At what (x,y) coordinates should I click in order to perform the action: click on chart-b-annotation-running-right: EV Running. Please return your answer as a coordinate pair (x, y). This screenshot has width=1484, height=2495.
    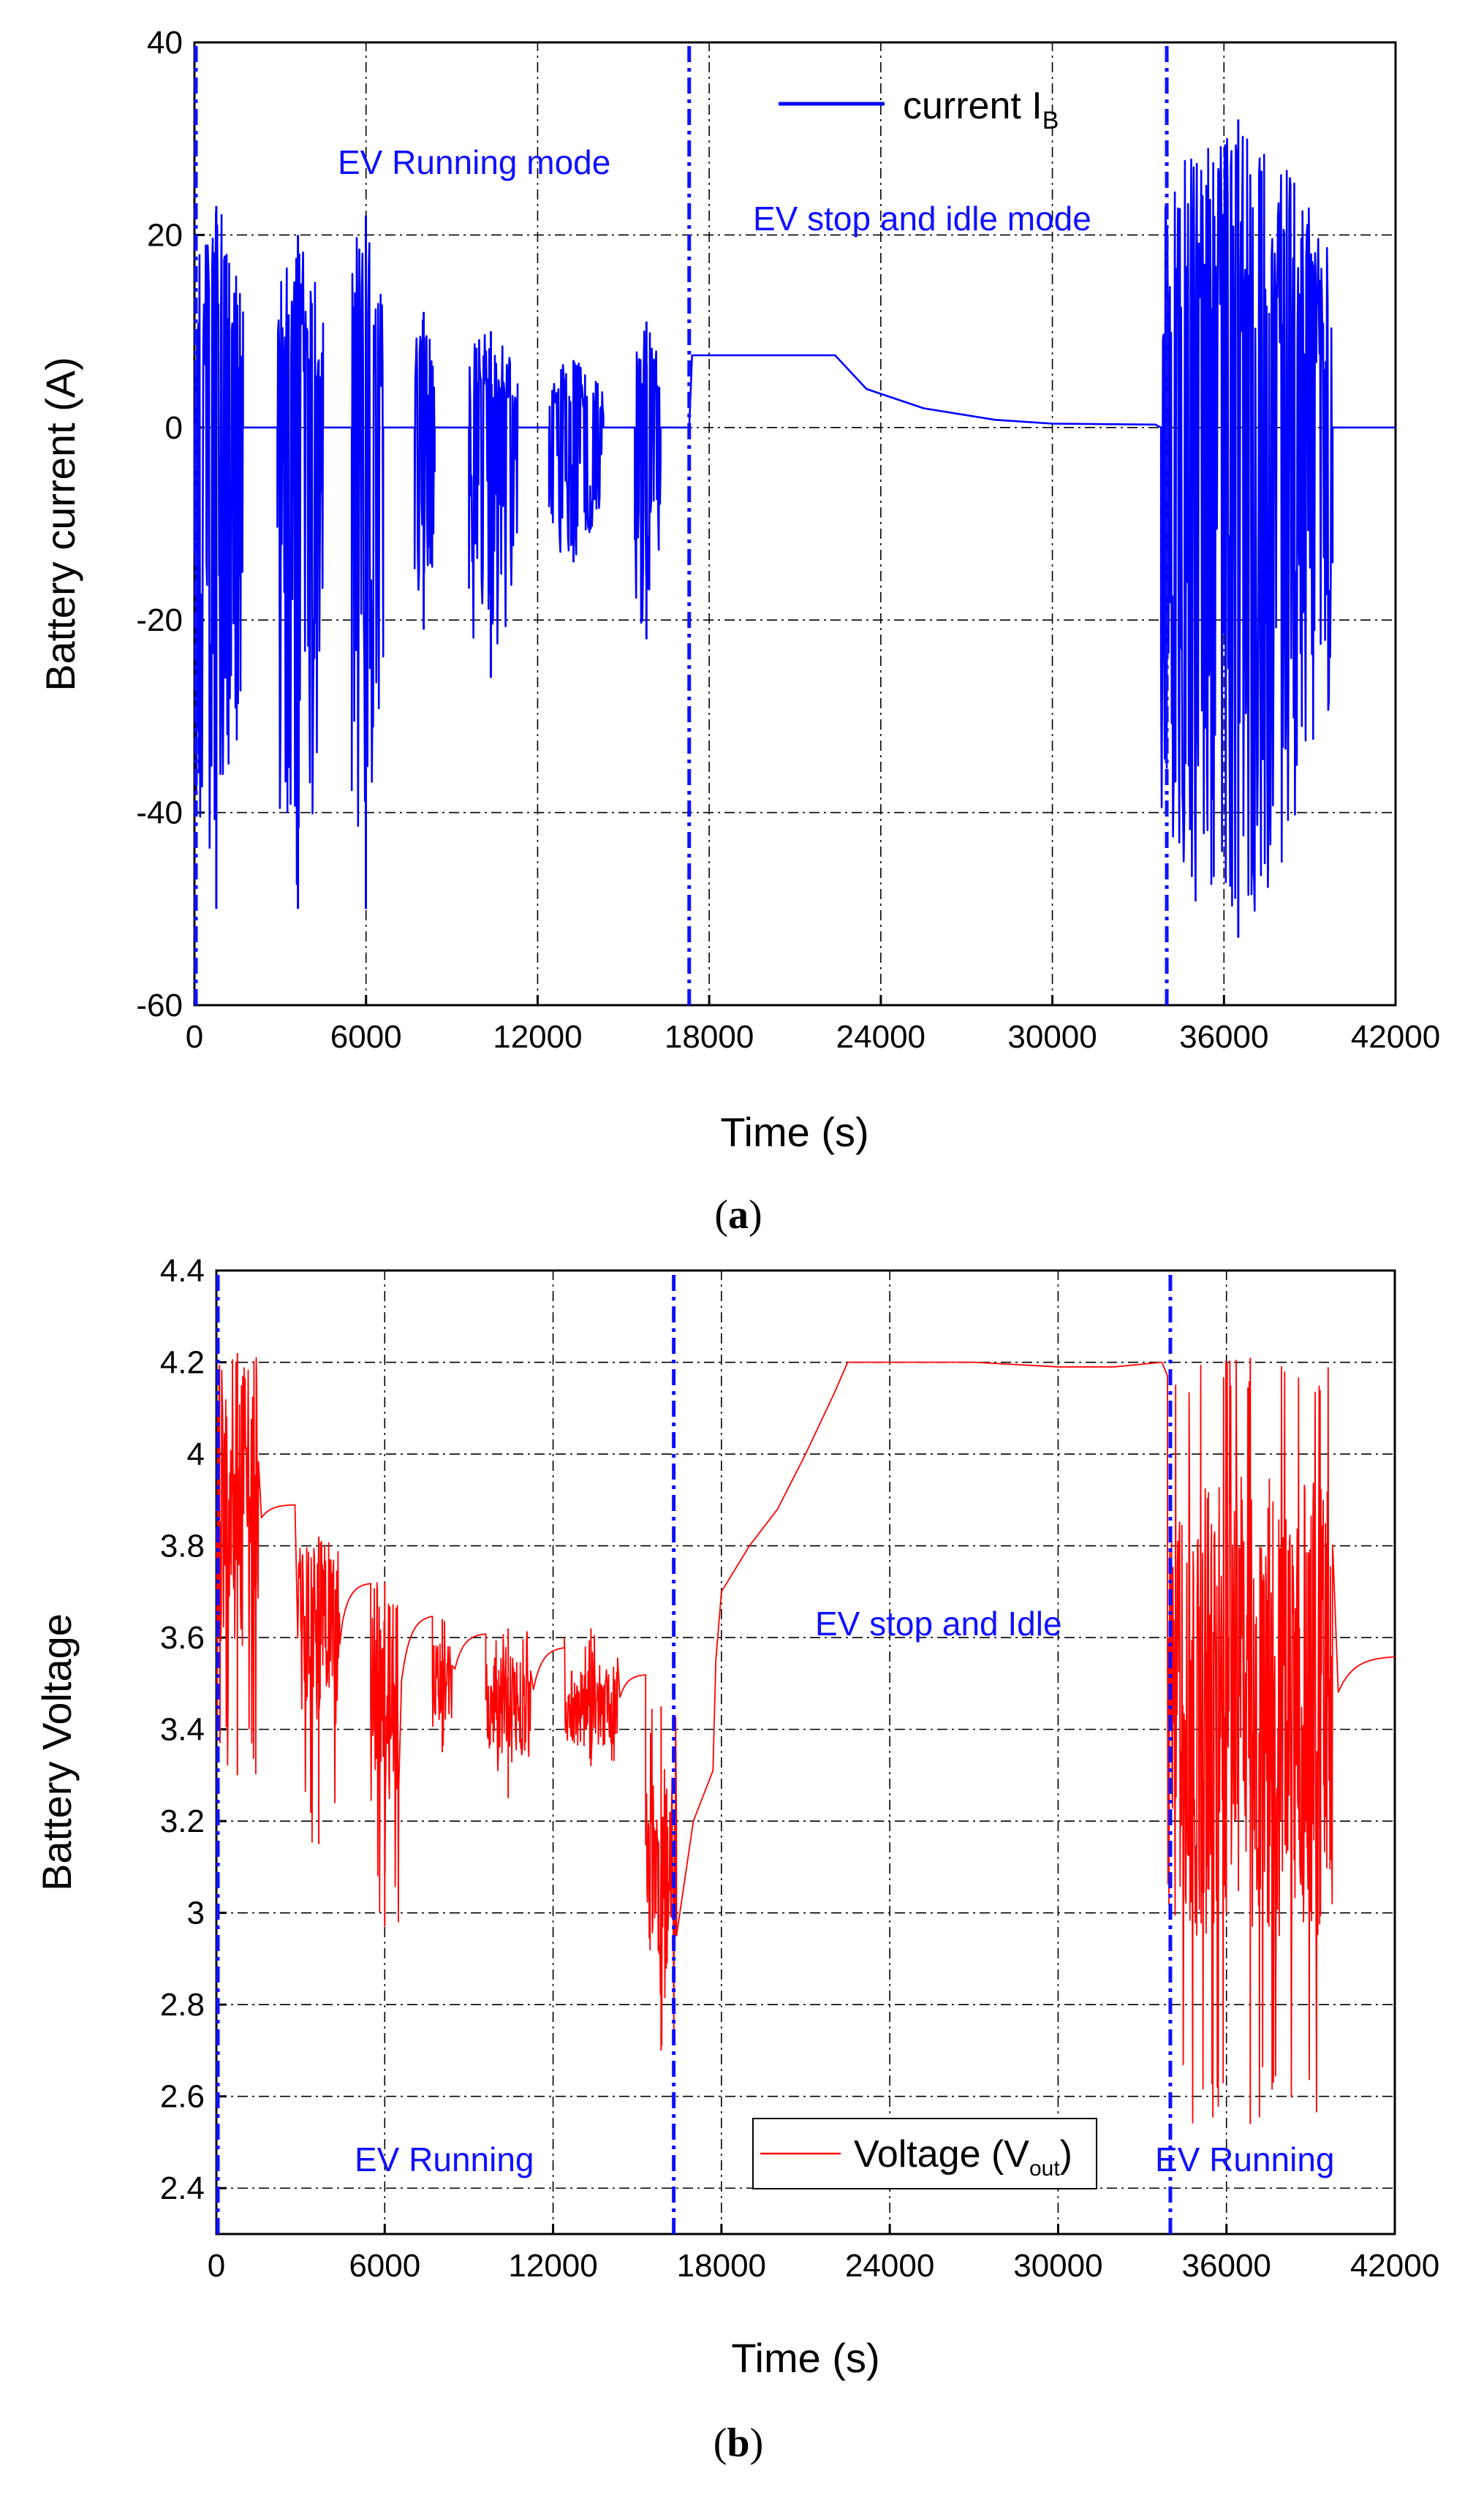
    Looking at the image, I should click on (1245, 2159).